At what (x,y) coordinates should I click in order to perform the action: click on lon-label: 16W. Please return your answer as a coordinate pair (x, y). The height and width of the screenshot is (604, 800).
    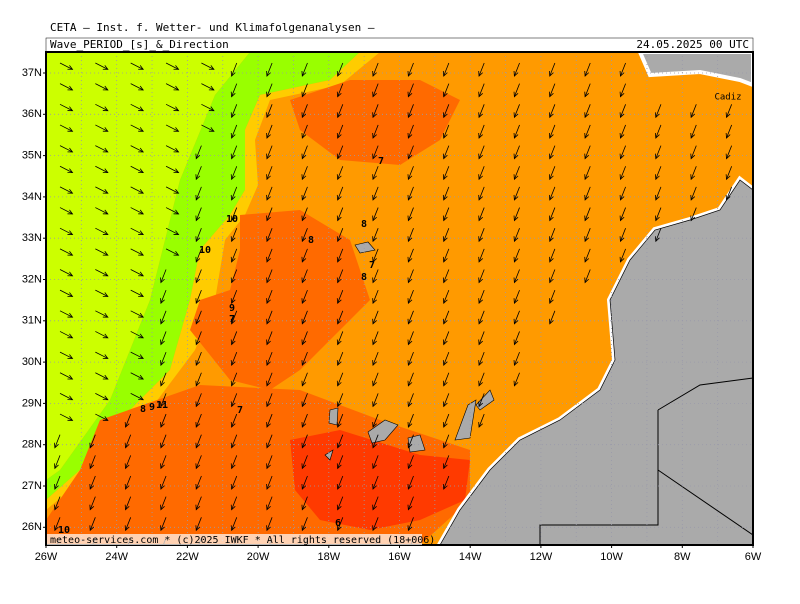
    Looking at the image, I should click on (399, 557).